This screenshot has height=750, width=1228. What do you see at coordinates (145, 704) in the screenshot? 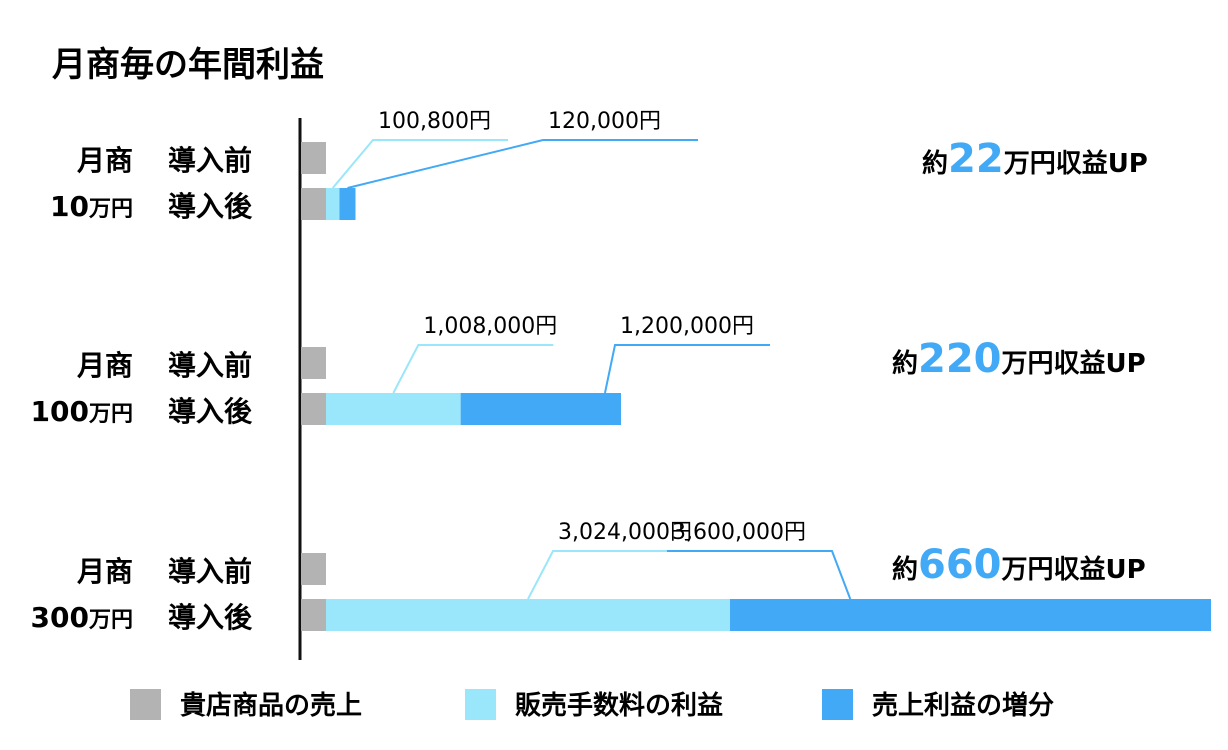
I see `legend-swatch-base` at bounding box center [145, 704].